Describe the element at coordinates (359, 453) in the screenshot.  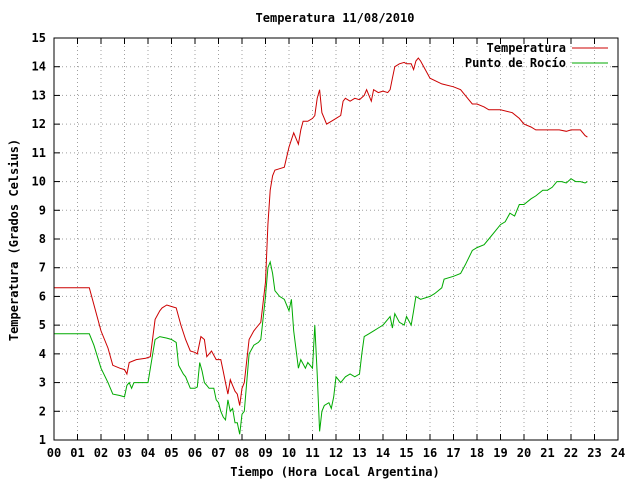
I see `x-tick-label: 13` at that location.